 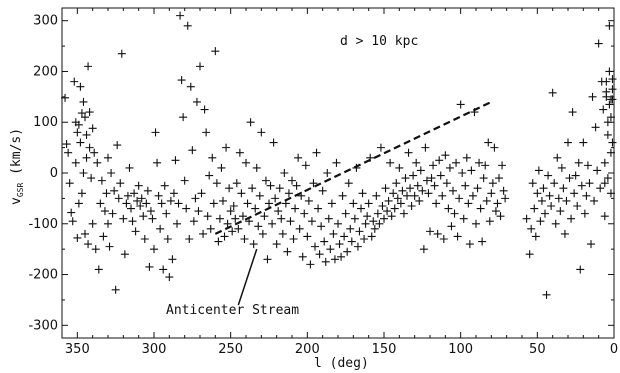 I want to click on x-axis-title: l (deg), so click(x=341, y=363).